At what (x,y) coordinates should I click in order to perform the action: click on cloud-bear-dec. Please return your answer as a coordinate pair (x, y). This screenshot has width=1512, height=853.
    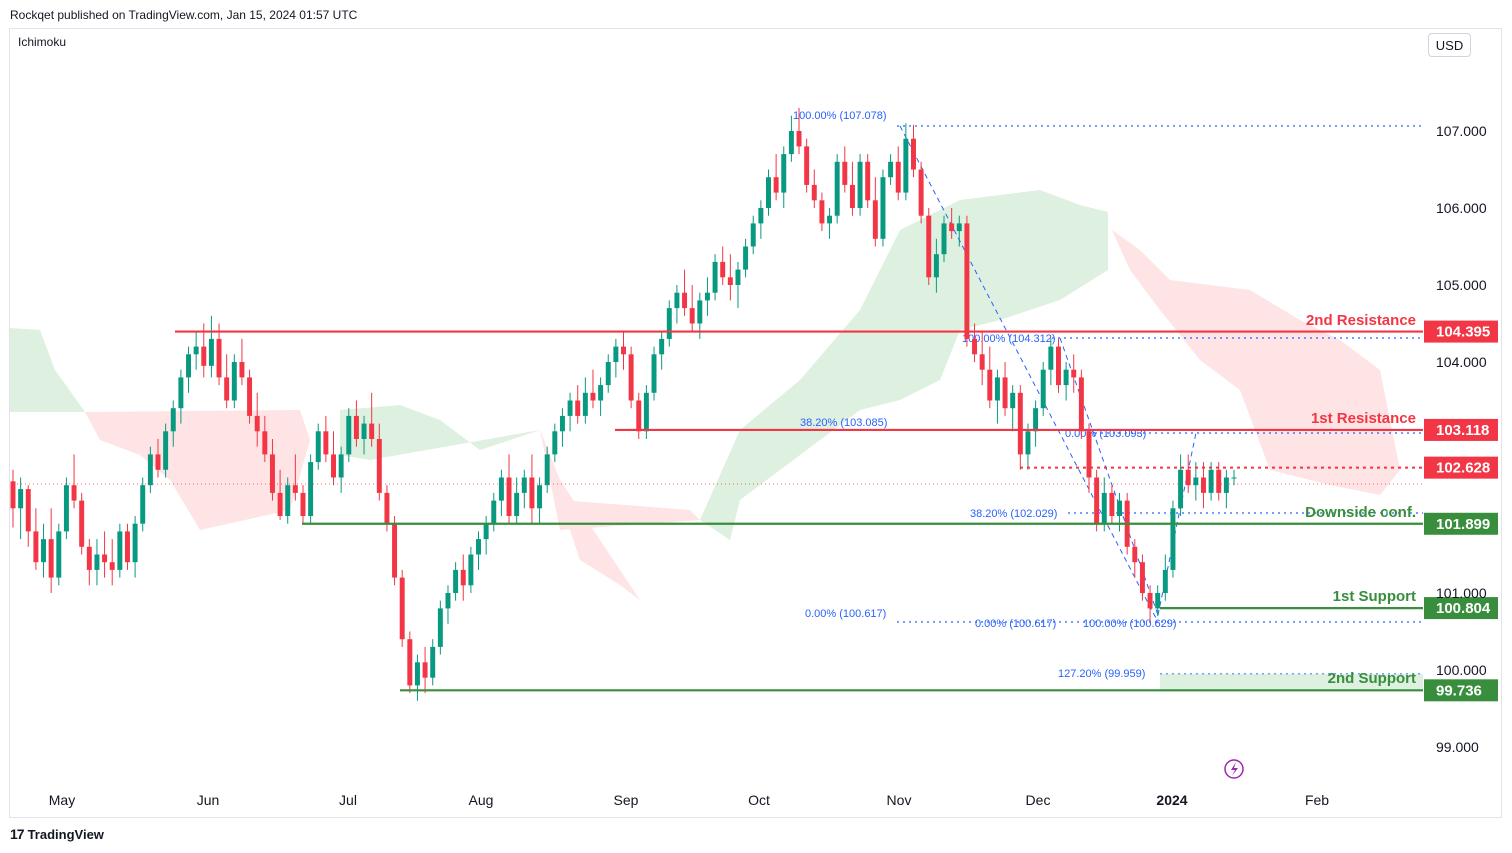
    Looking at the image, I should click on (1256, 362).